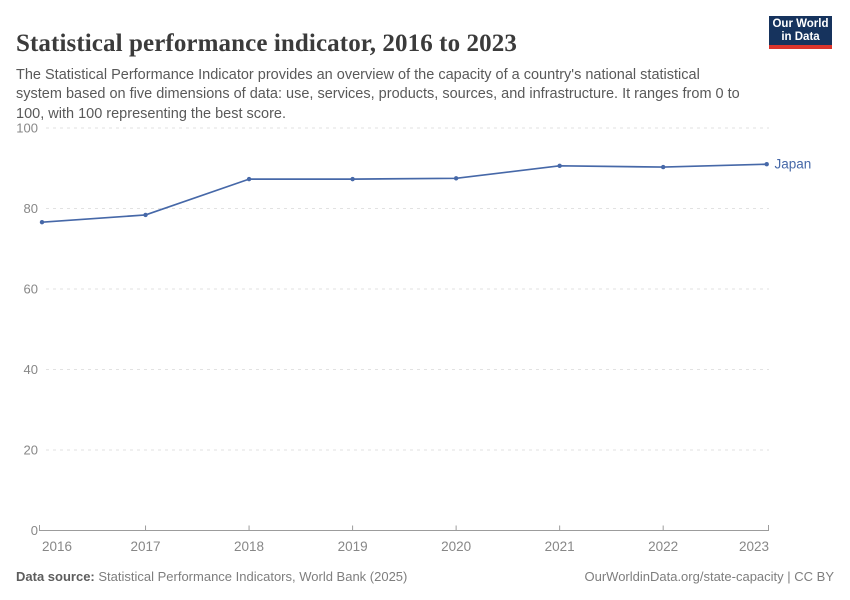 The image size is (850, 600). What do you see at coordinates (559, 166) in the screenshot?
I see `data-point-japan-2021` at bounding box center [559, 166].